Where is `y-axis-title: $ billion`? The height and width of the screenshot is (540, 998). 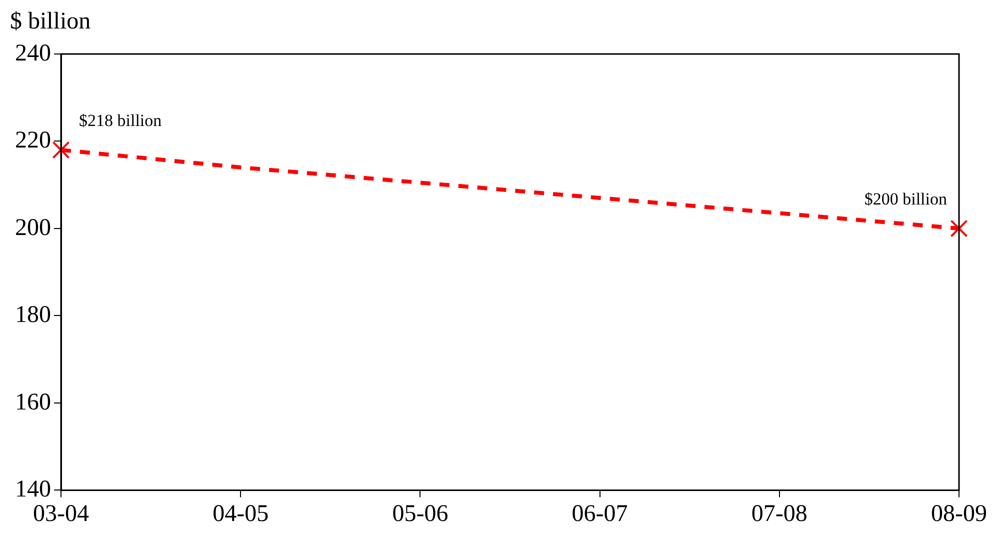 y-axis-title: $ billion is located at coordinates (50, 21).